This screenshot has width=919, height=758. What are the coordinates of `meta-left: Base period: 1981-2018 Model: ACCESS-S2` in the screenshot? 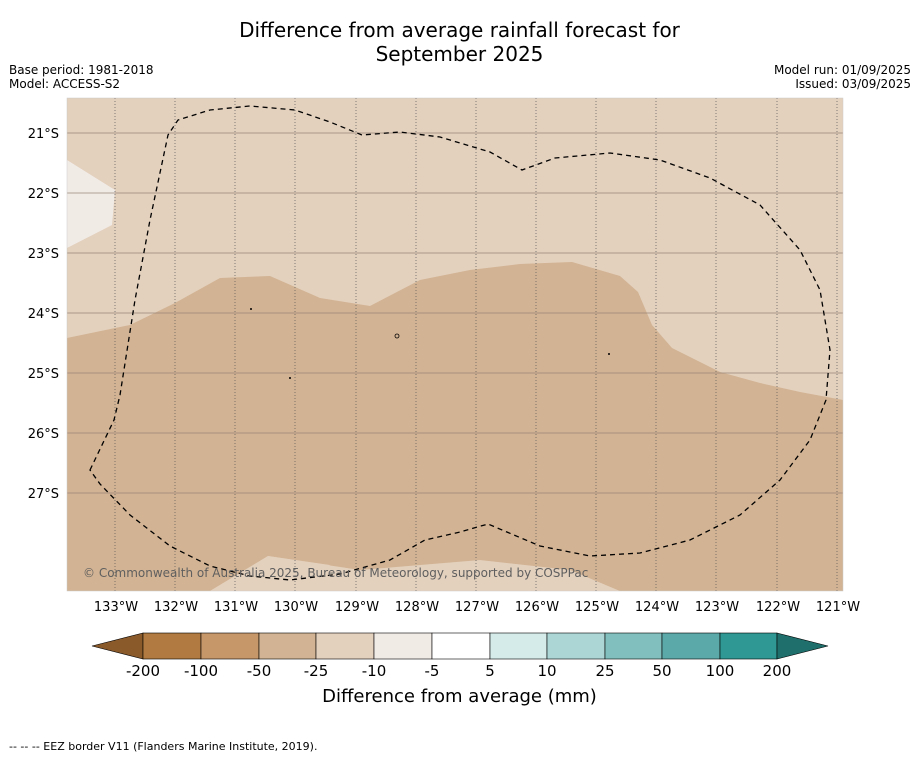 It's located at (81, 77).